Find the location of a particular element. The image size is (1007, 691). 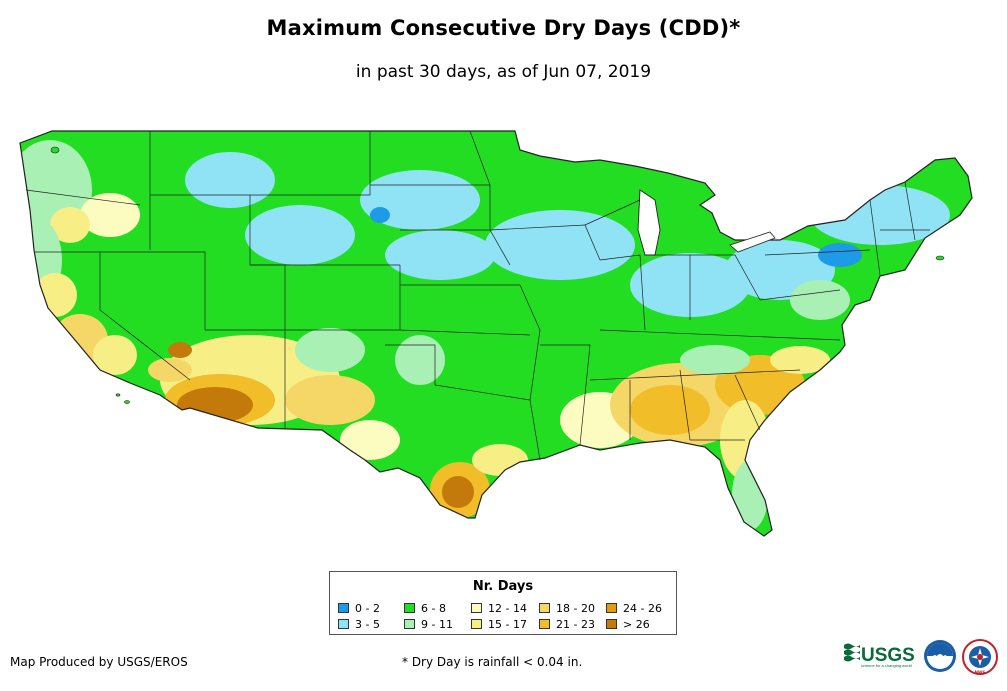

legend-item-12-14: 12 - 14 is located at coordinates (499, 609).